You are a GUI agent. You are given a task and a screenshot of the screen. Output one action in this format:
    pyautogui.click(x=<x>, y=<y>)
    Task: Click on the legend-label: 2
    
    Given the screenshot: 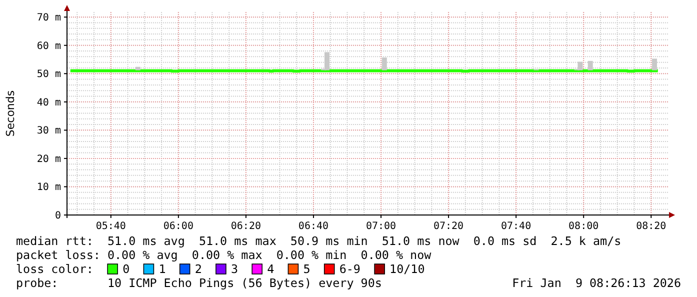 What is the action you would take?
    pyautogui.click(x=198, y=269)
    